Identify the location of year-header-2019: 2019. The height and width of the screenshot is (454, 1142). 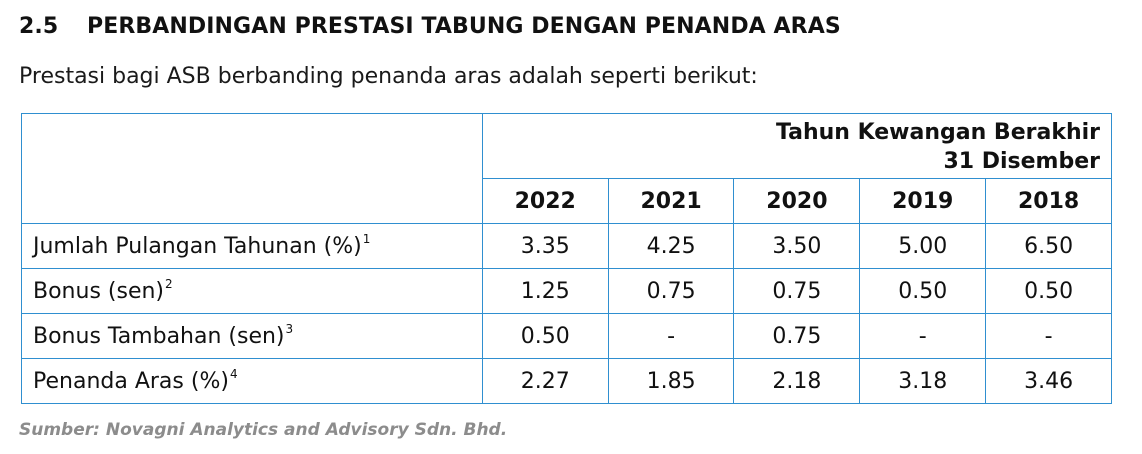
(923, 201).